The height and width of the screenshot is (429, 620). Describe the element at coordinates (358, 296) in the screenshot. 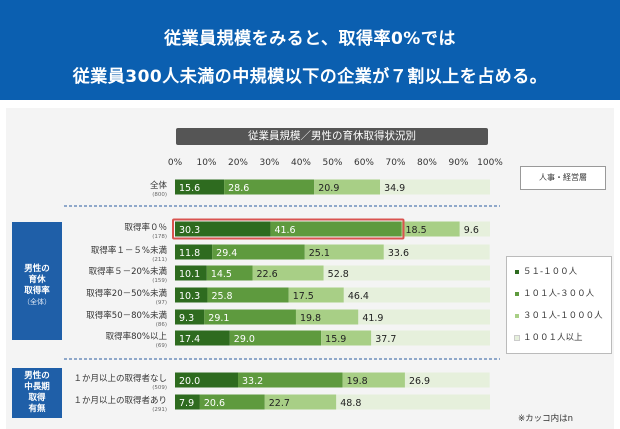

I see `data-label: 46.4` at that location.